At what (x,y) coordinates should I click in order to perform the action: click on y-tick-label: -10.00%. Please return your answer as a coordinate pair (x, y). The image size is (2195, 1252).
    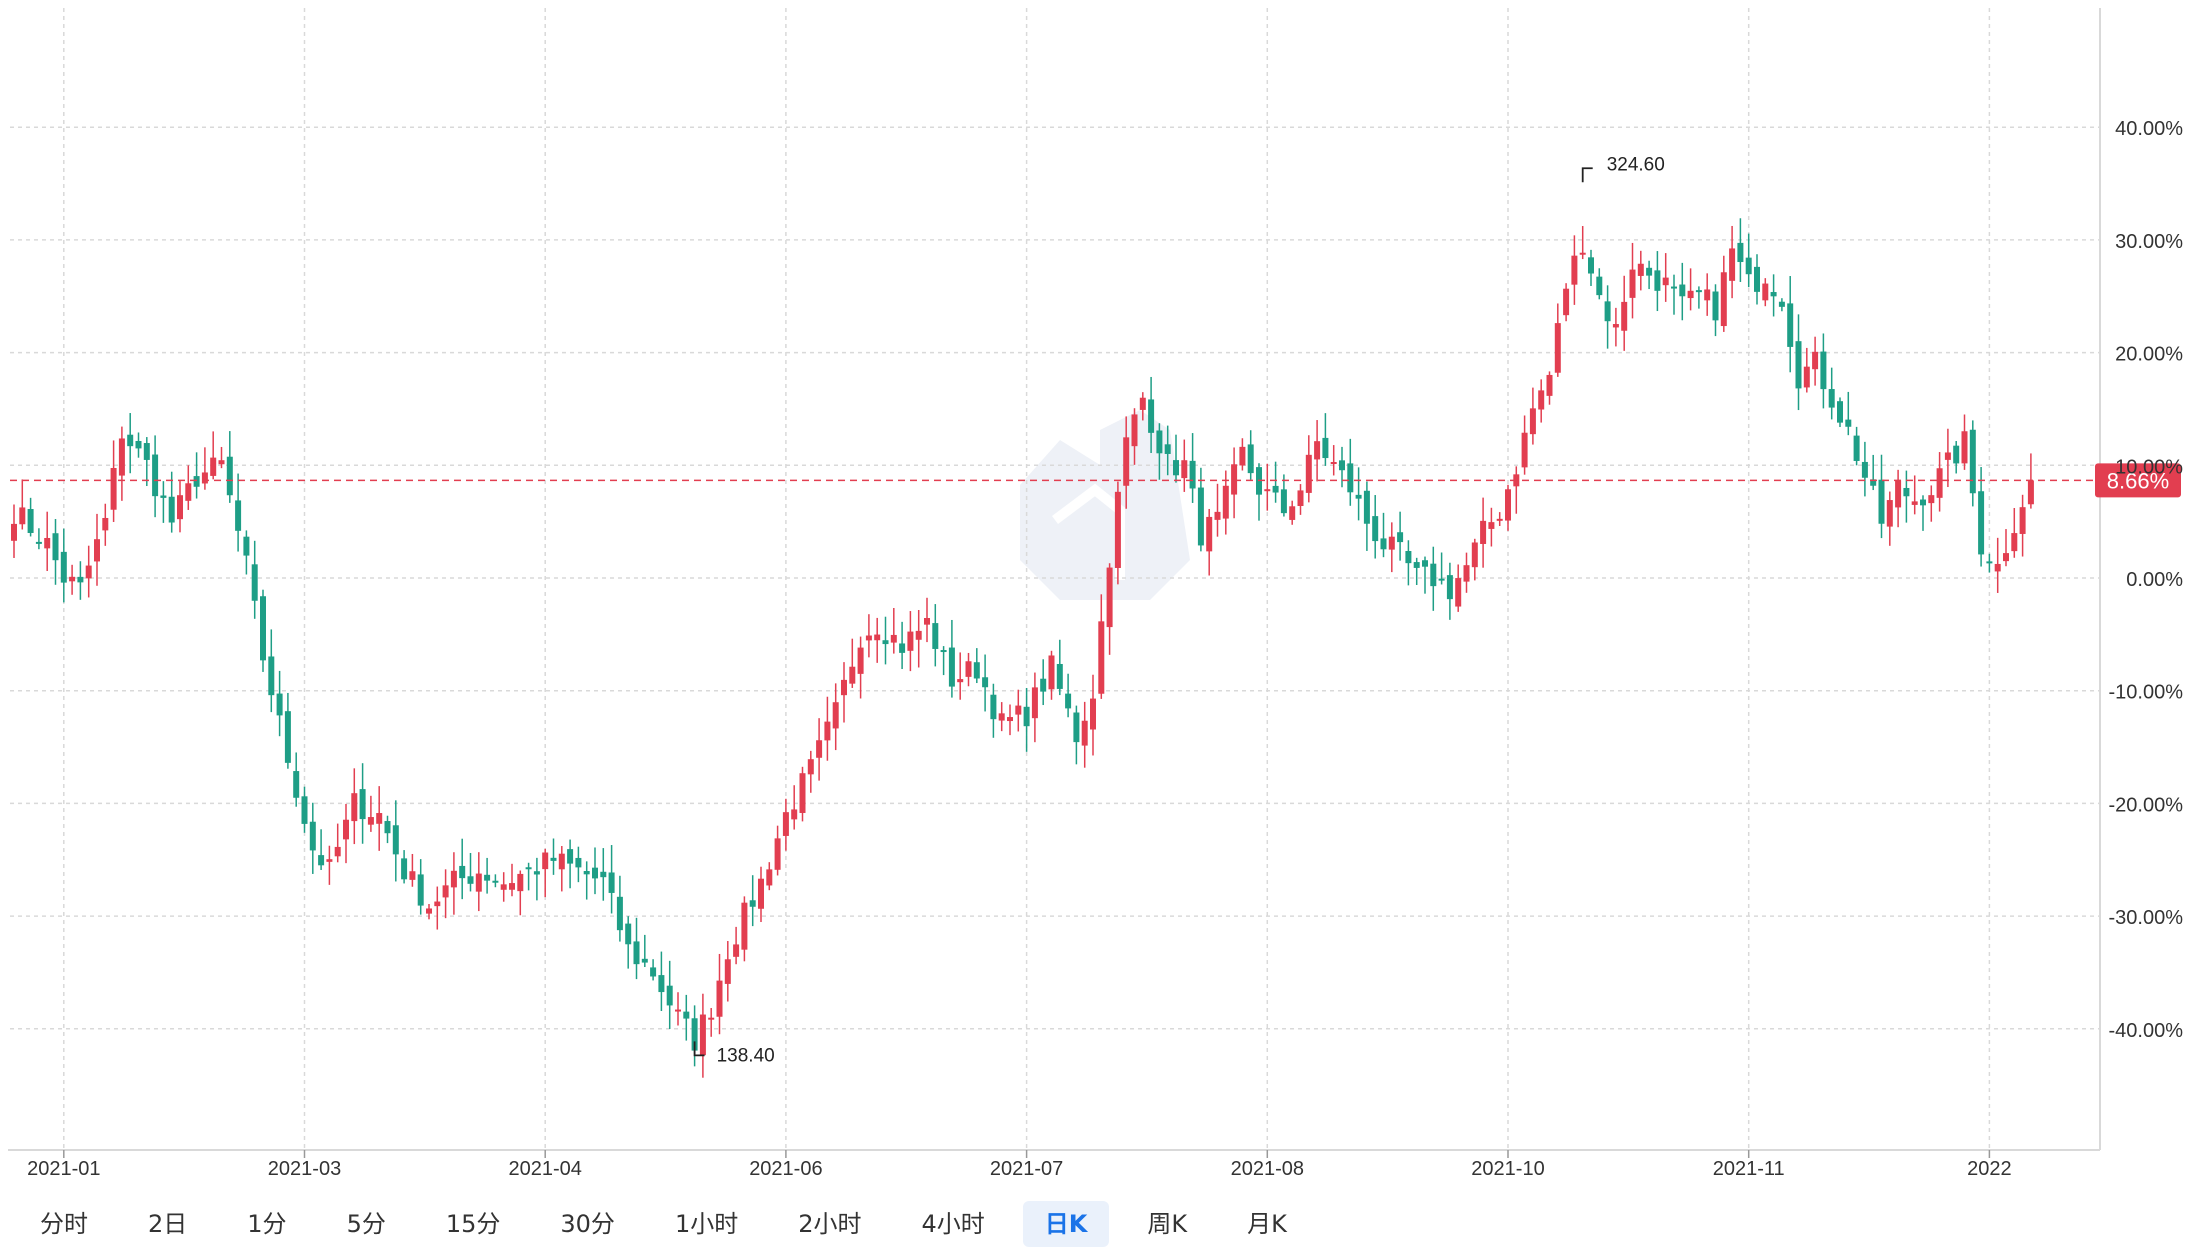
    Looking at the image, I should click on (2146, 693).